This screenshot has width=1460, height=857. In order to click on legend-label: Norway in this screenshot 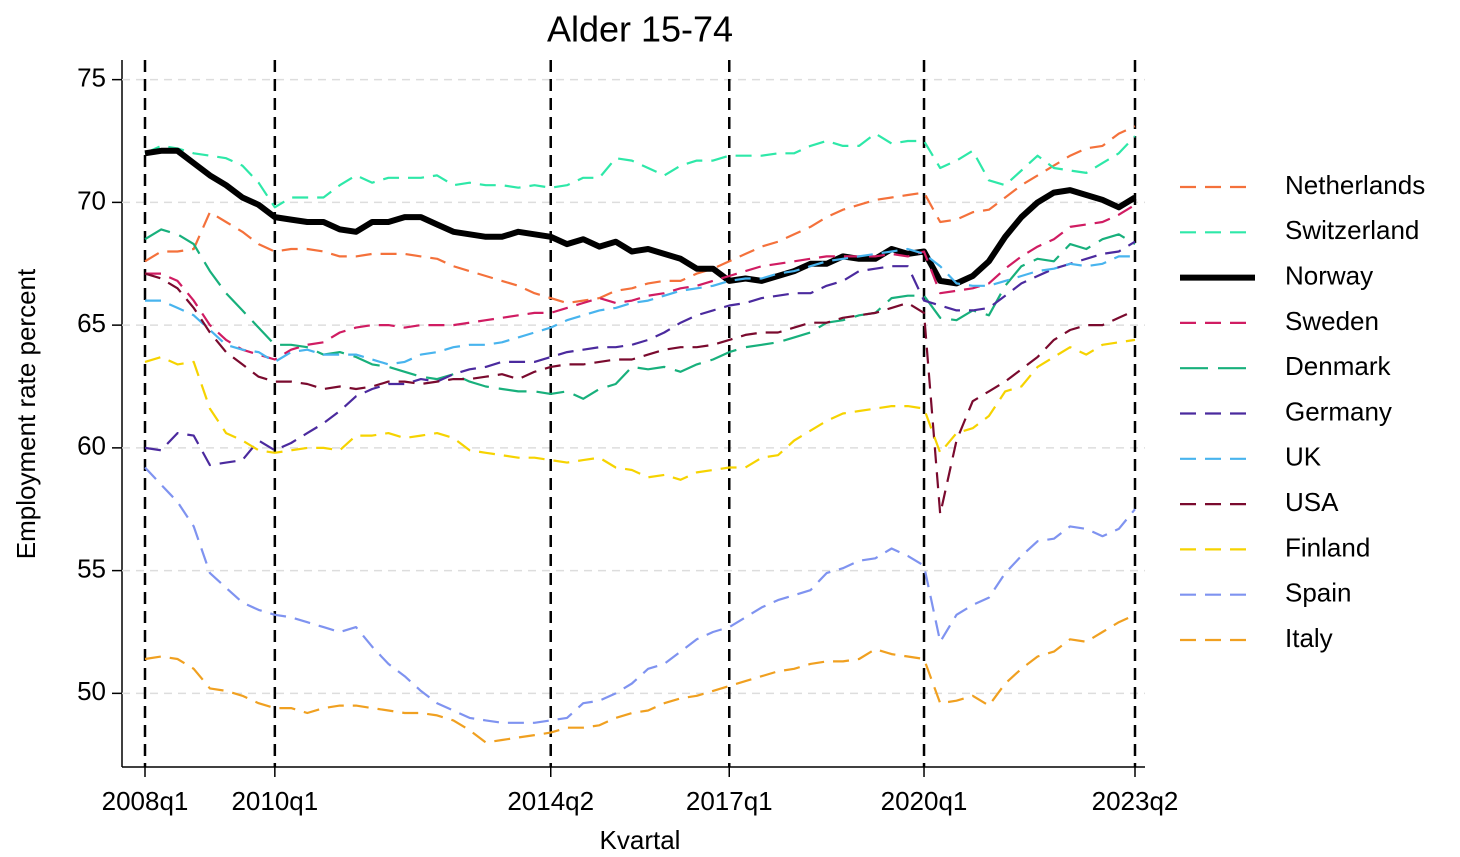, I will do `click(1329, 275)`.